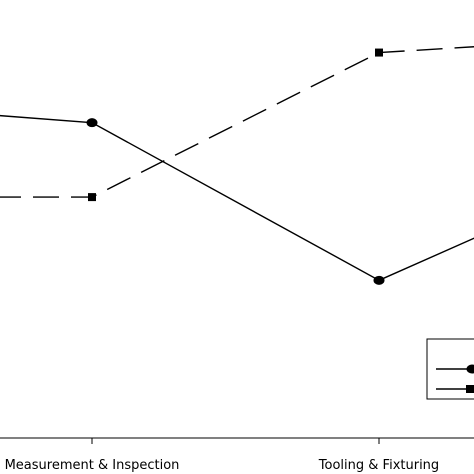 This screenshot has height=474, width=474. Describe the element at coordinates (450, 369) in the screenshot. I see `legend` at that location.